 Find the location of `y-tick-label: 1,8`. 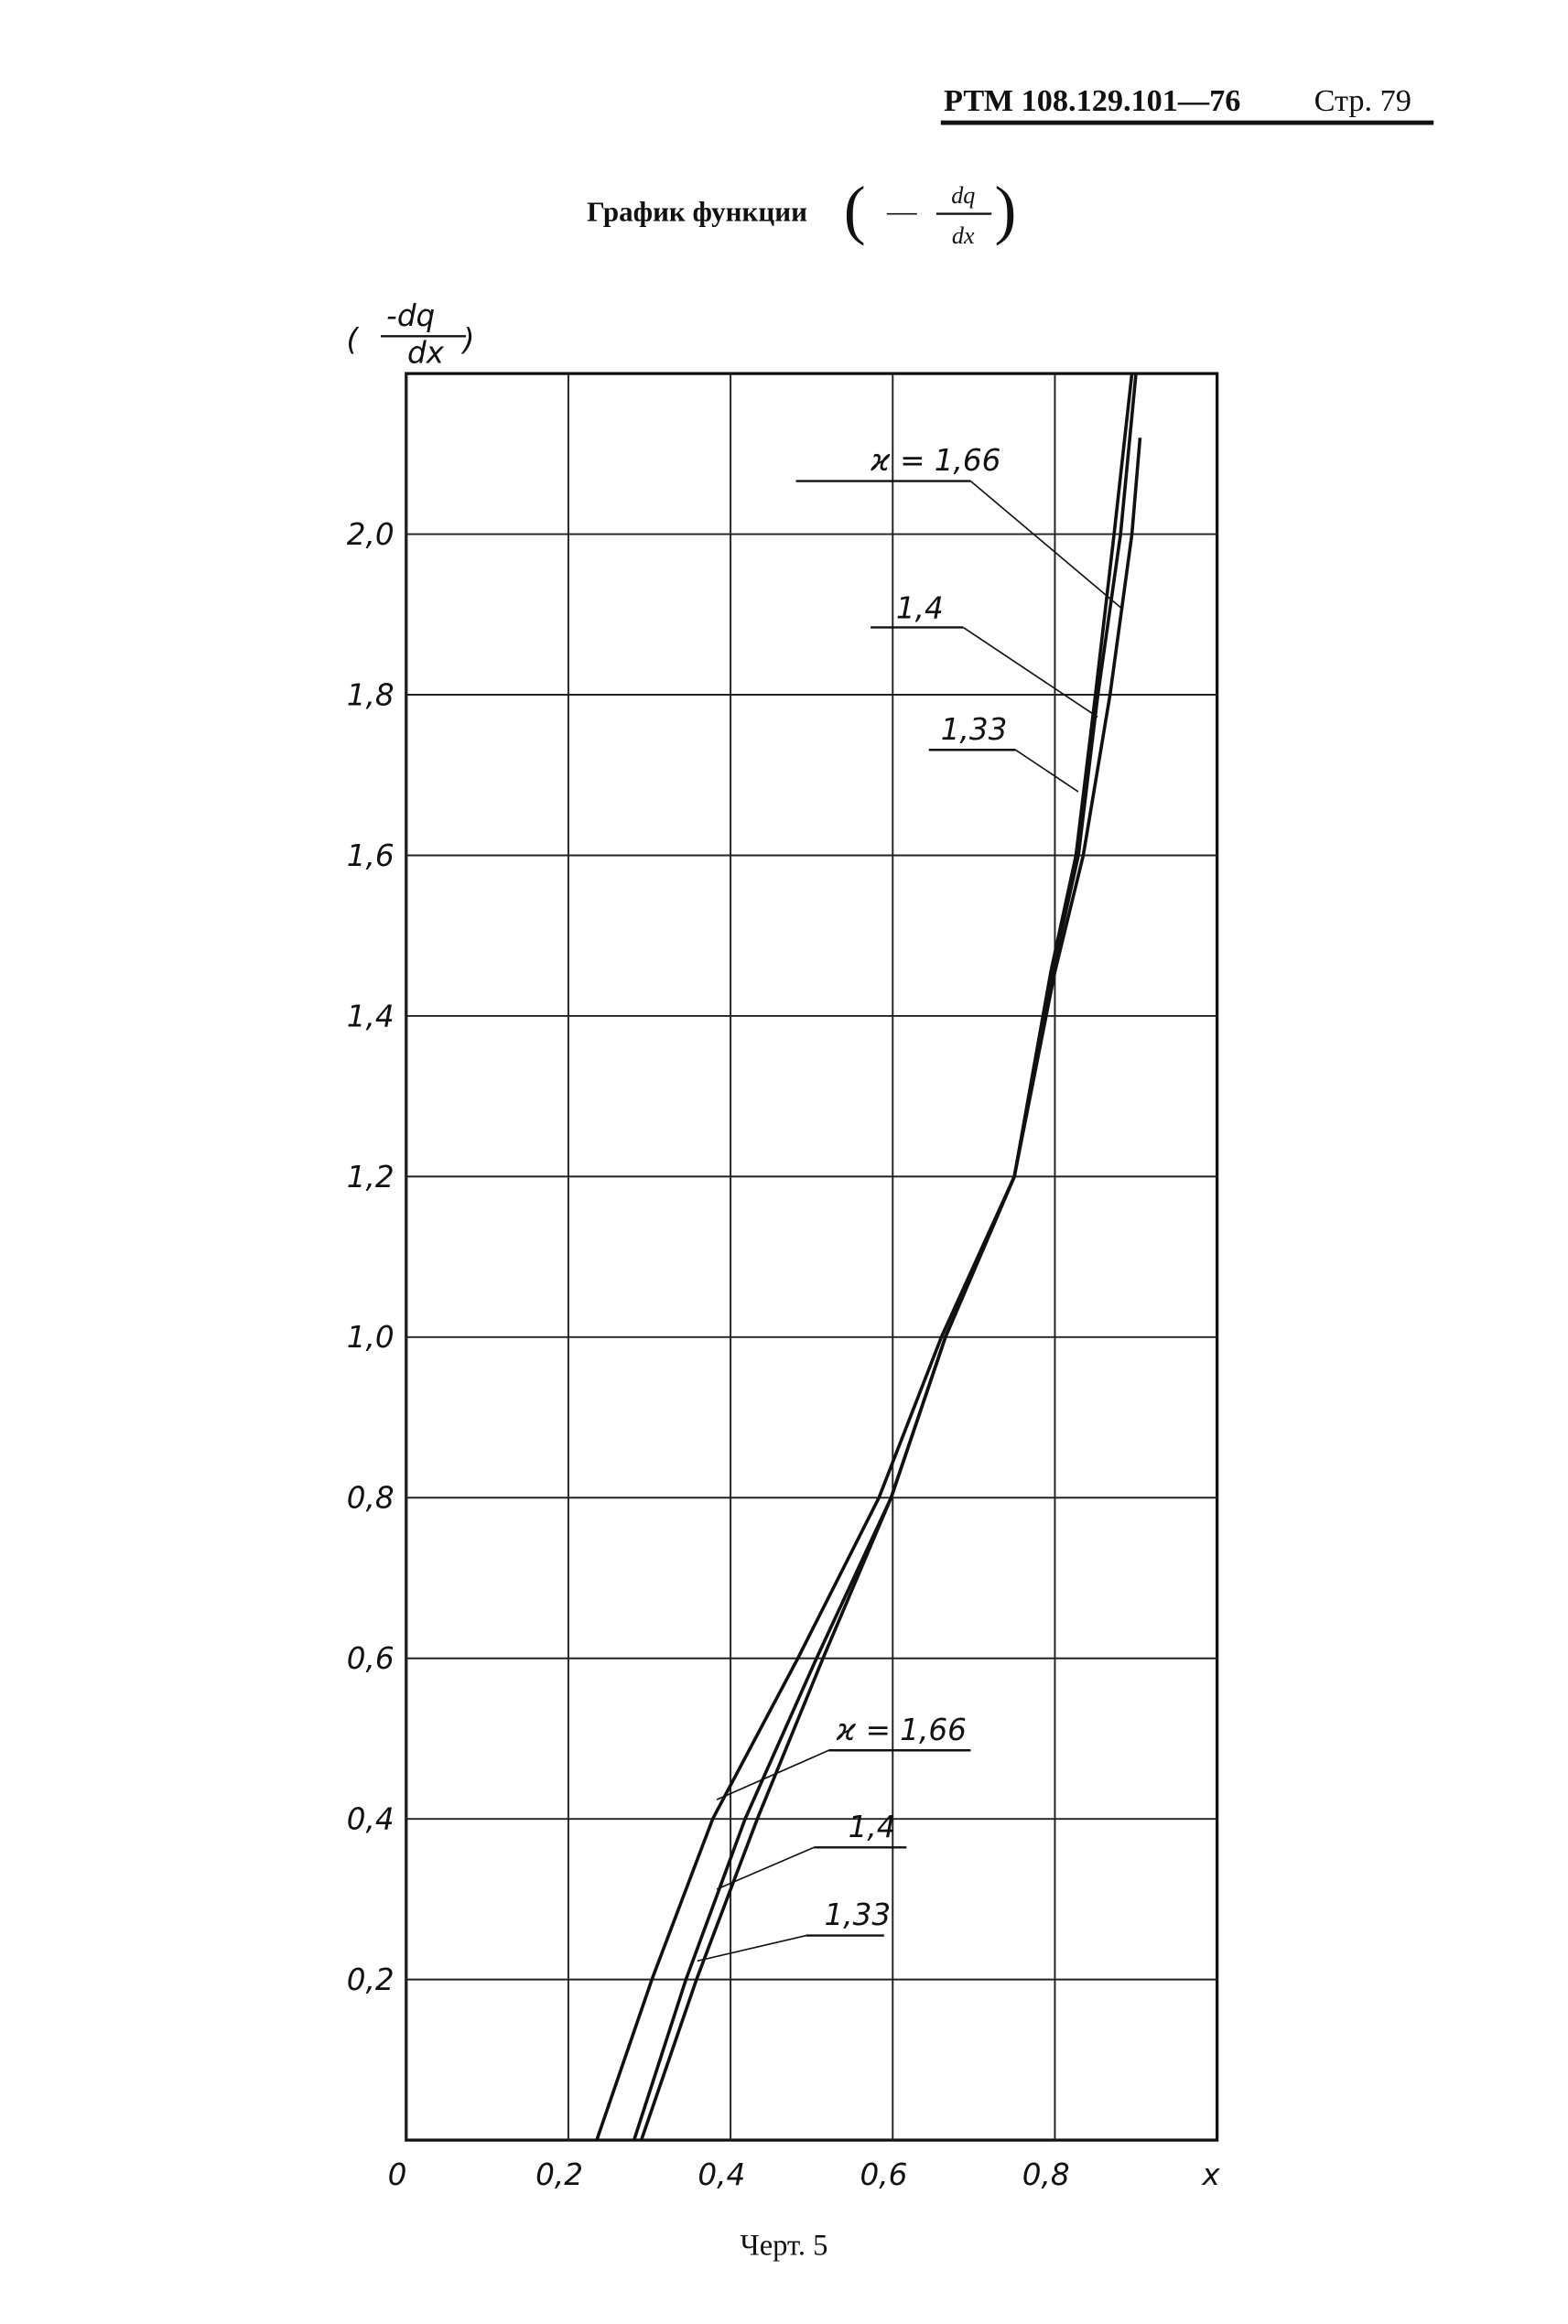

y-tick-label: 1,8 is located at coordinates (371, 694).